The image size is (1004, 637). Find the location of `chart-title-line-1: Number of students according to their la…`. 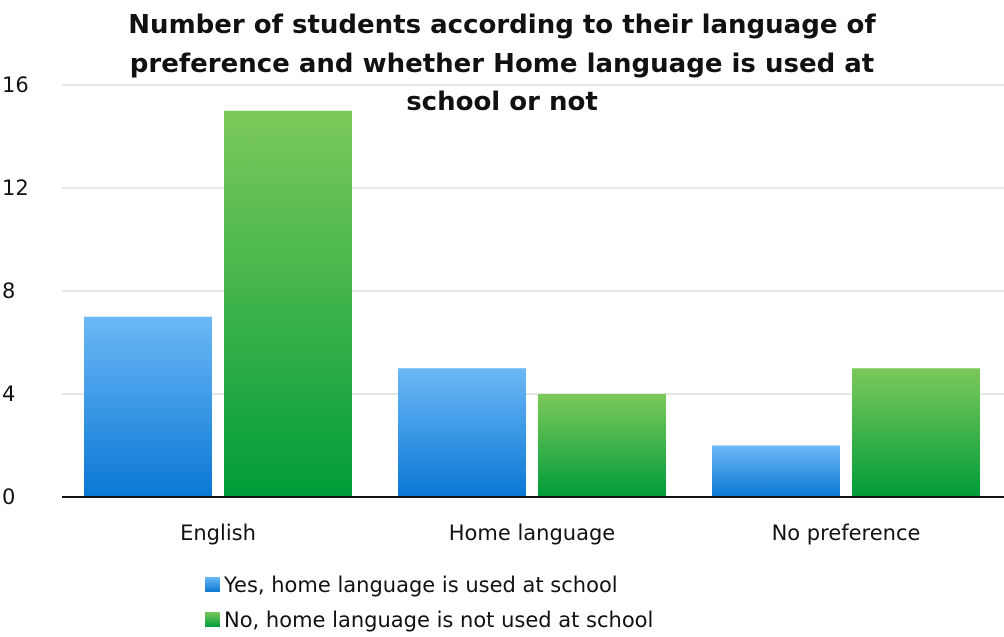

chart-title-line-1: Number of students according to their la… is located at coordinates (502, 25).